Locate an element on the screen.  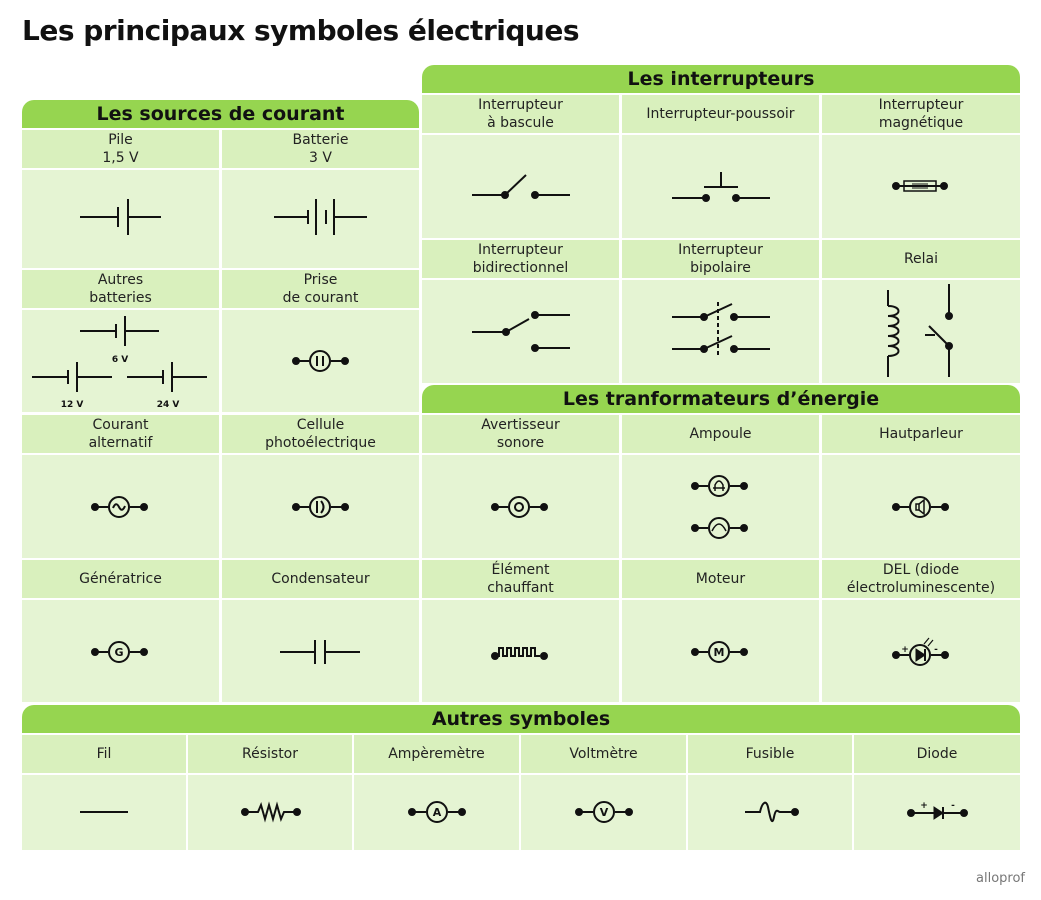
hautparleur-symbol is located at coordinates (920, 507).